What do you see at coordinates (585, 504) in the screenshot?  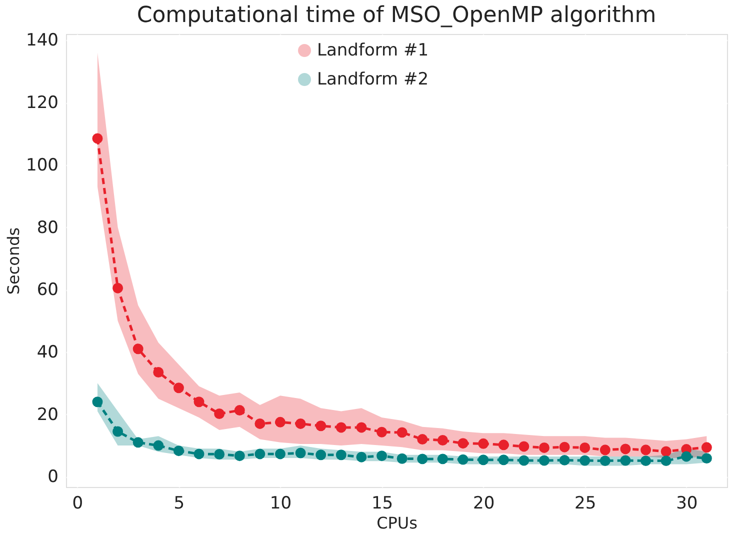 I see `x-tick-label: 25` at bounding box center [585, 504].